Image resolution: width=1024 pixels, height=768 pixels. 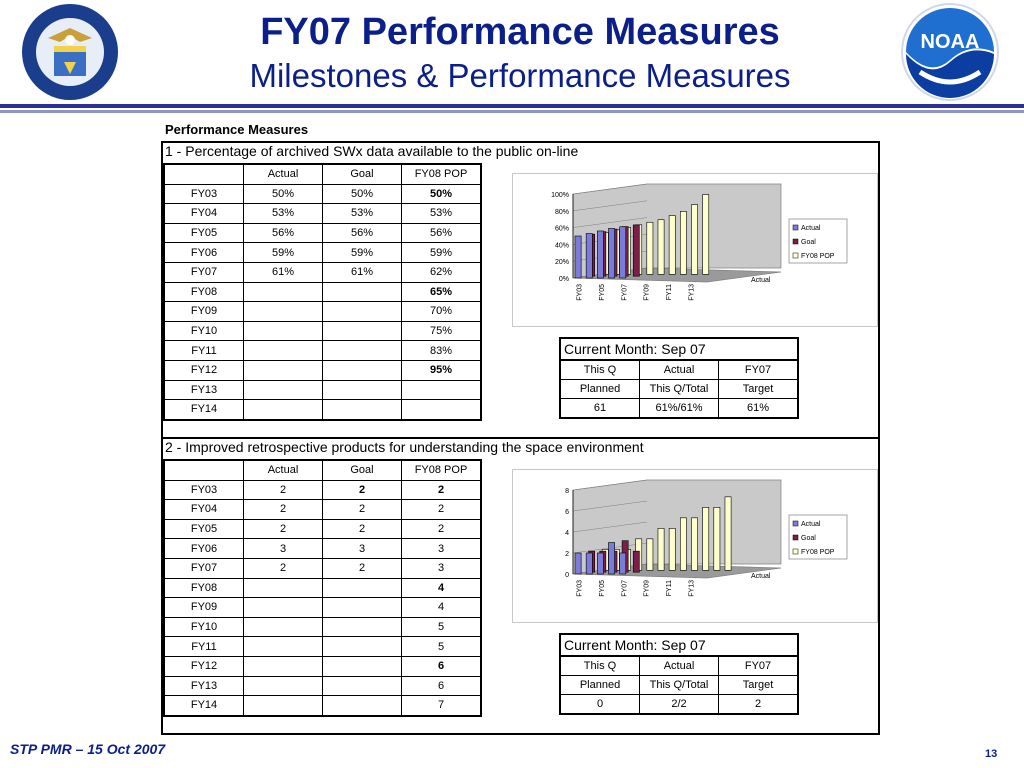 I want to click on header-cell, so click(x=203, y=174).